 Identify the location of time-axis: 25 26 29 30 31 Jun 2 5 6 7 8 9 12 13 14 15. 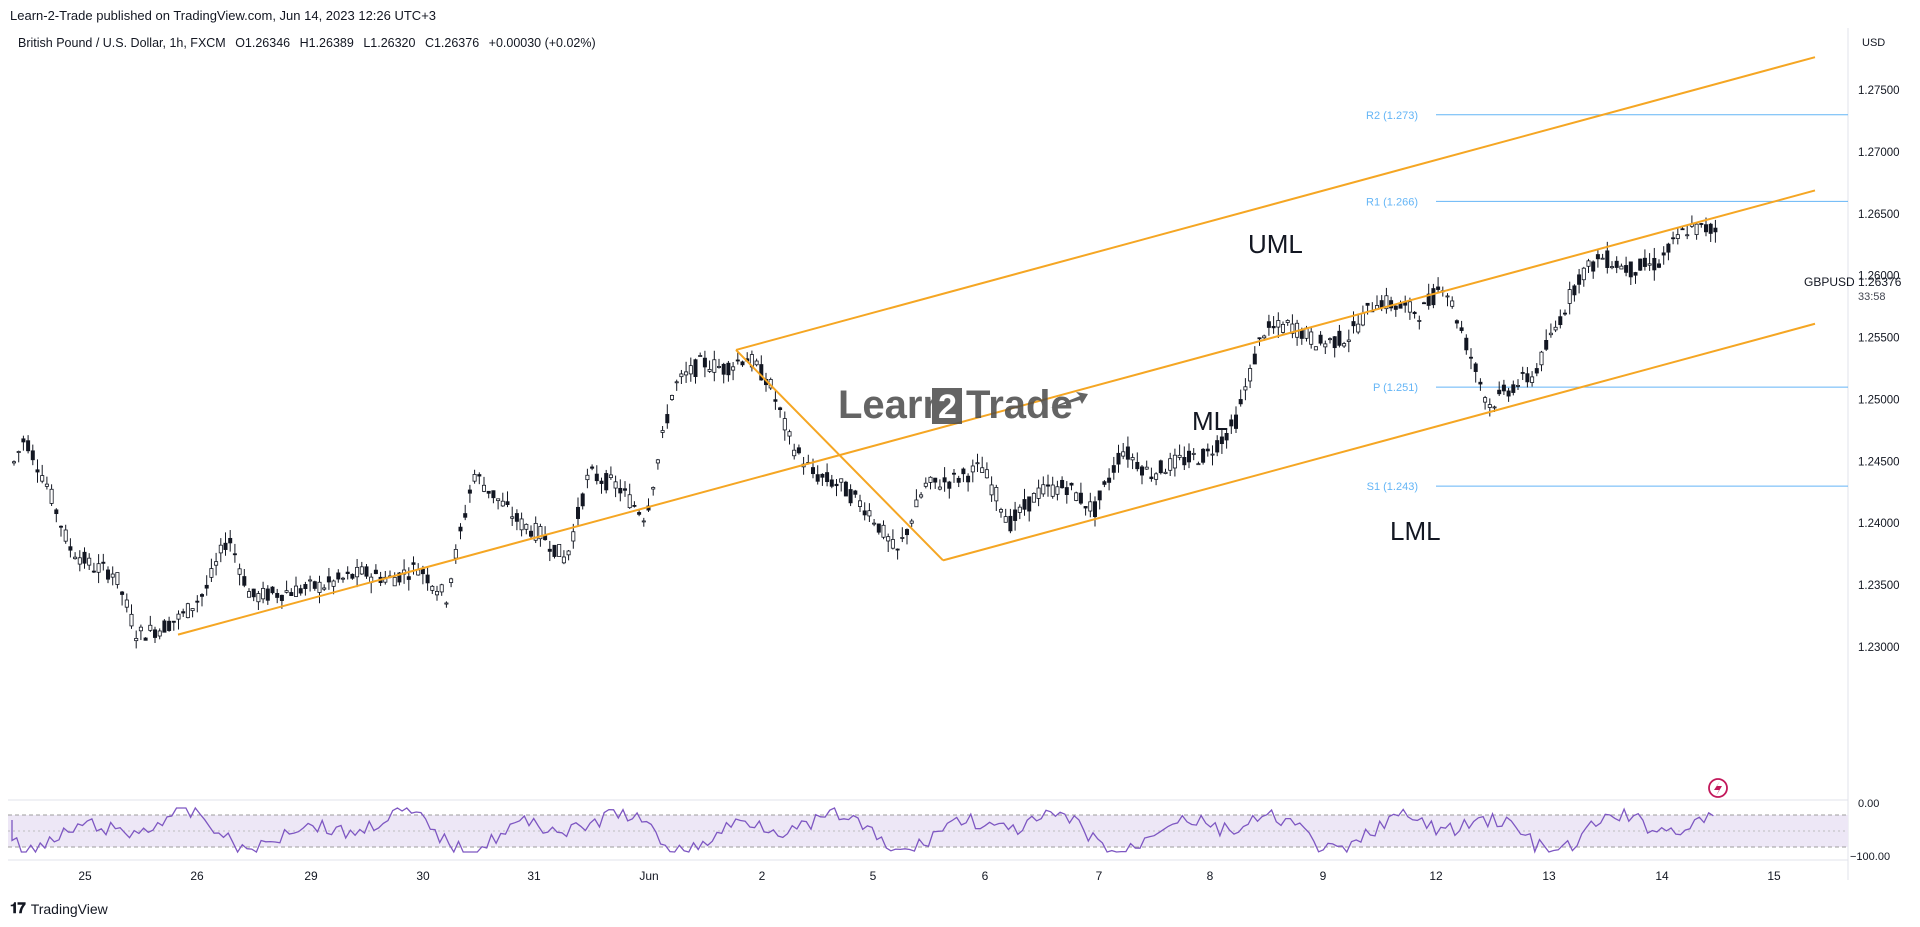
(929, 876).